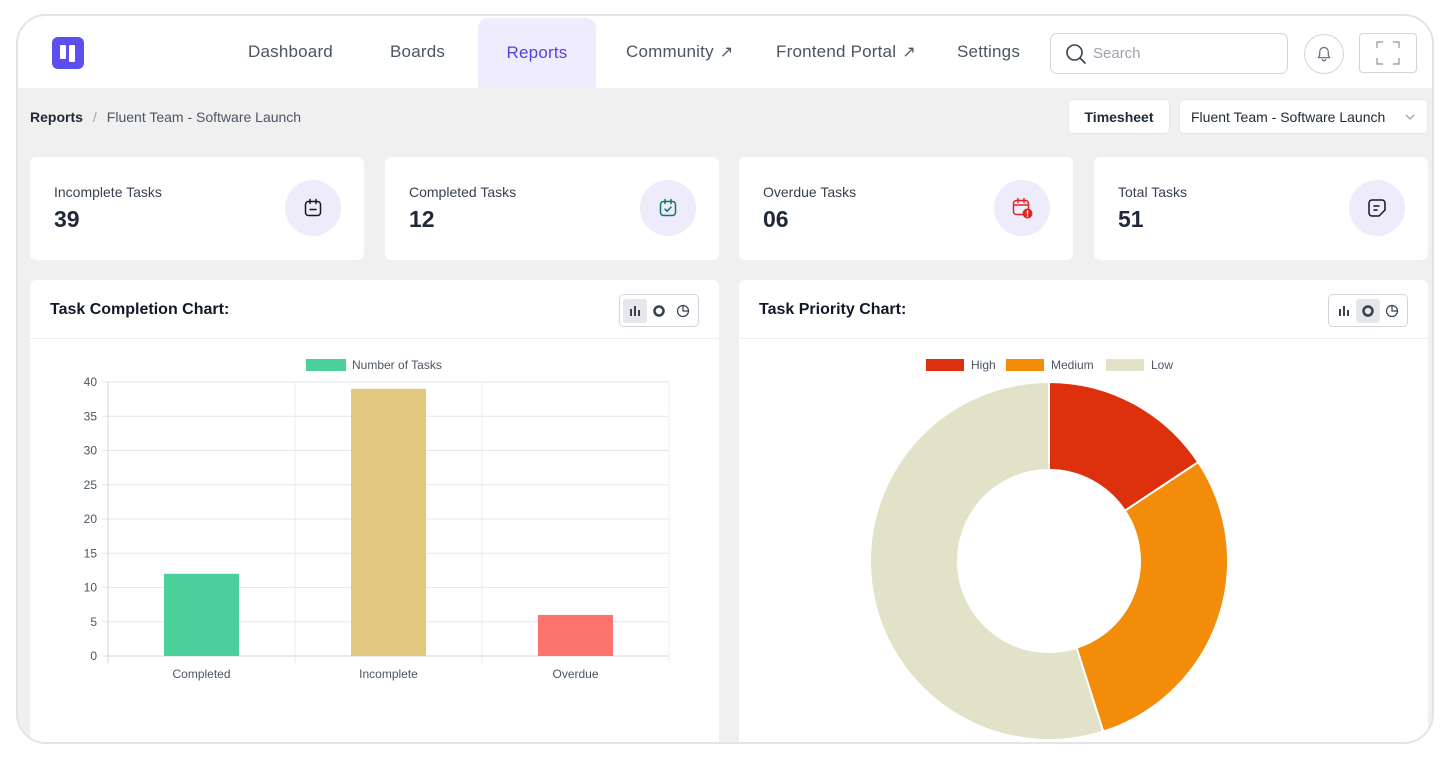  Describe the element at coordinates (575, 635) in the screenshot. I see `bar-overdue` at that location.